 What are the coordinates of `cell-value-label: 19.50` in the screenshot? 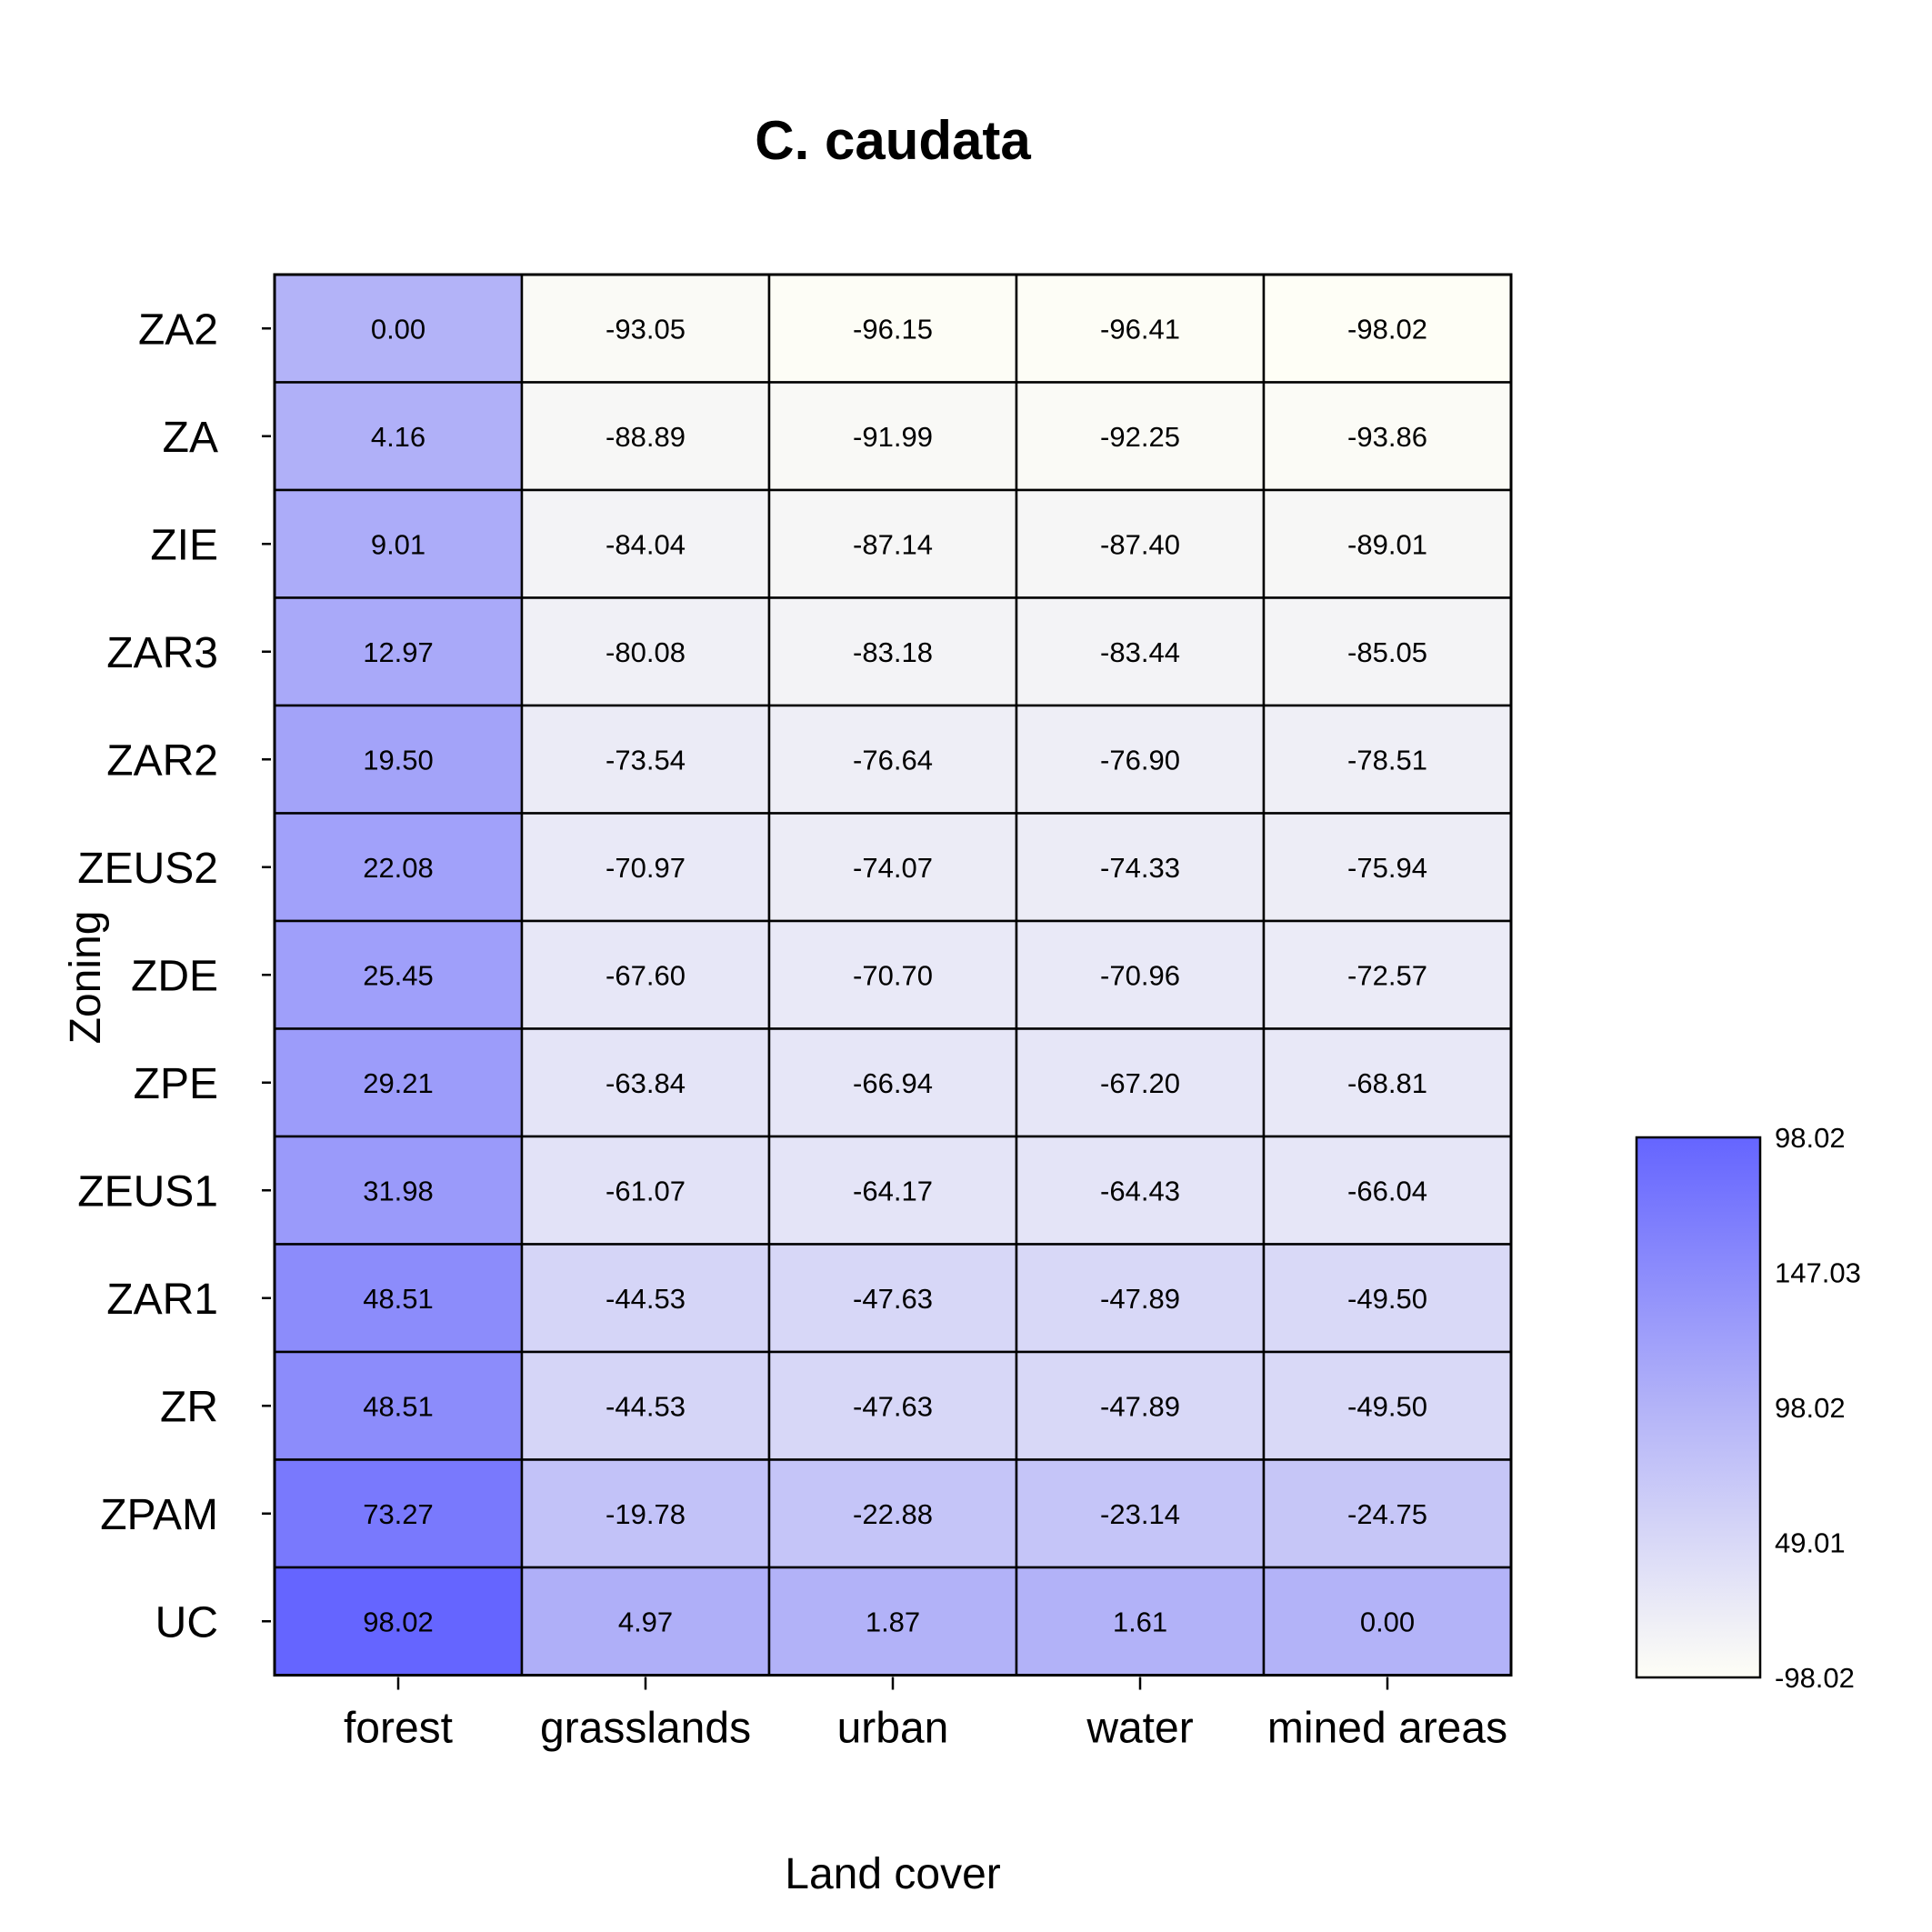 It's located at (398, 760).